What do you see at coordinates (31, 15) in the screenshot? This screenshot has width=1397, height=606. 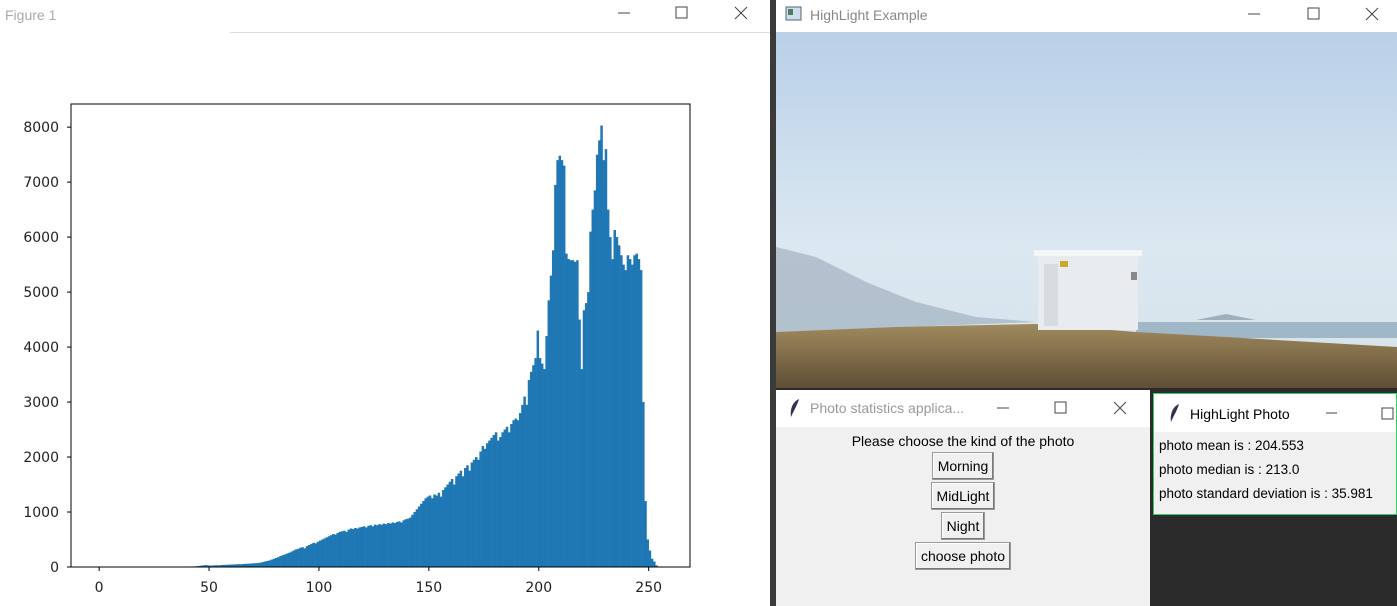 I see `window-title: Figure 1` at bounding box center [31, 15].